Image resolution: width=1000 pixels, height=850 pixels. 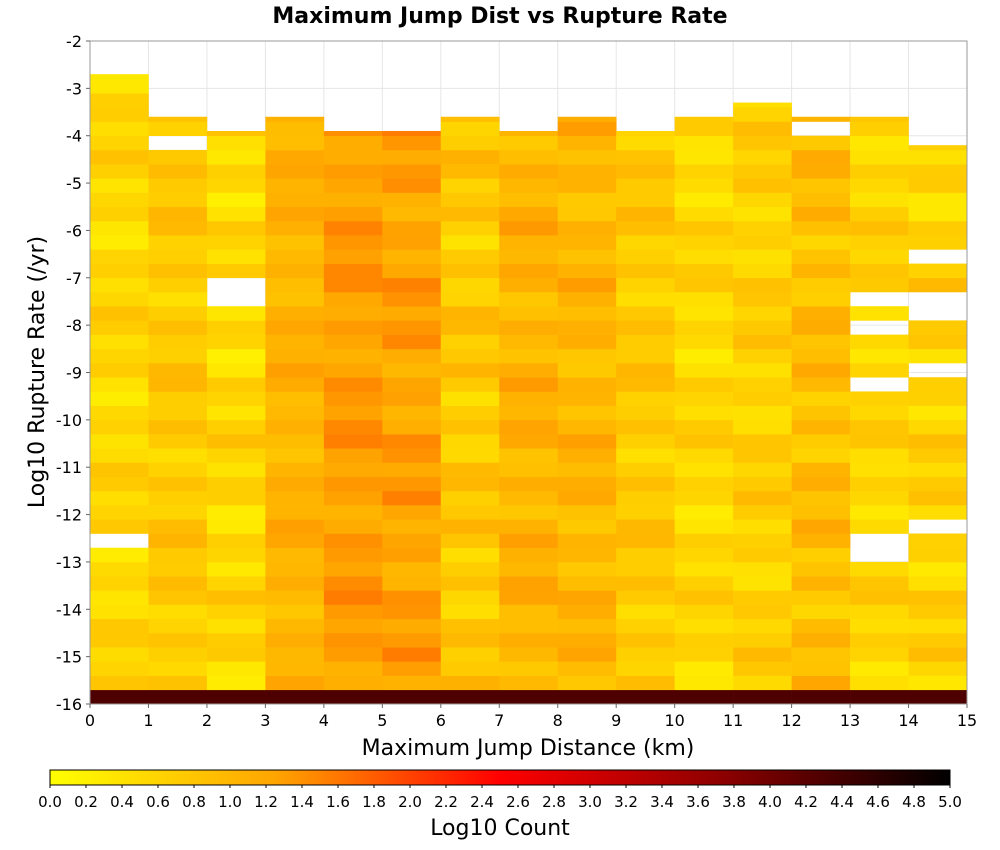 I want to click on colorbar-tick-label: 2.0, so click(x=410, y=802).